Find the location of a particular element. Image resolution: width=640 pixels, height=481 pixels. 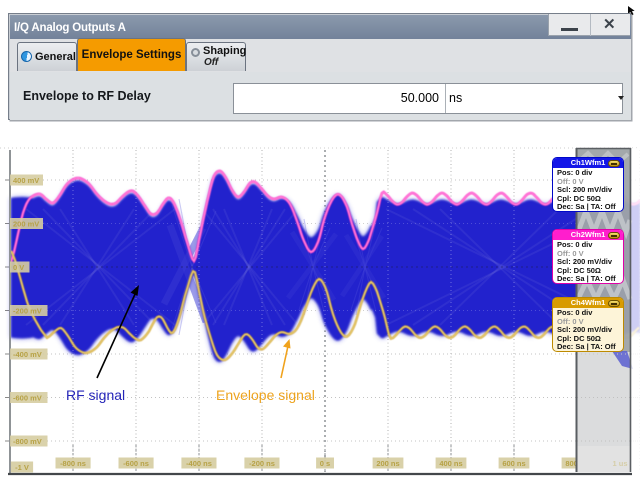

svg-text: -800 mV is located at coordinates (27, 441).